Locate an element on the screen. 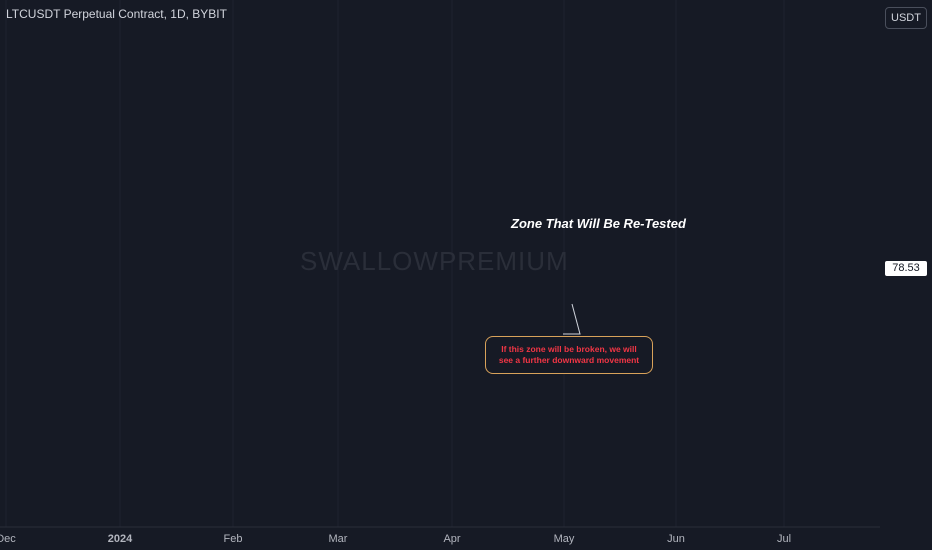  zone-label: Zone That Will Be Re-Tested is located at coordinates (598, 223).